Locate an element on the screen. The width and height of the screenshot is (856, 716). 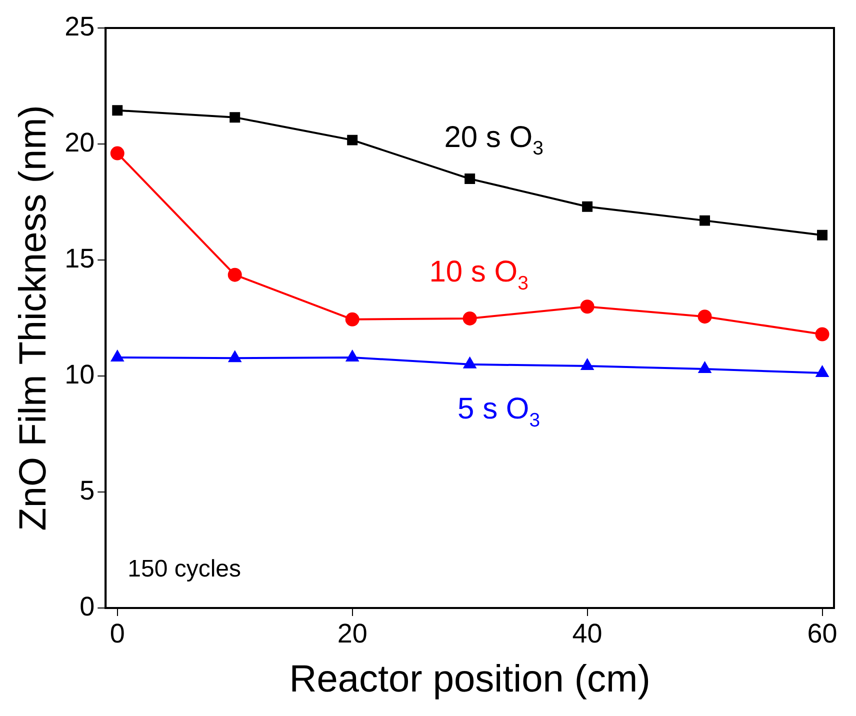
annotation: 150 cycles is located at coordinates (185, 569).